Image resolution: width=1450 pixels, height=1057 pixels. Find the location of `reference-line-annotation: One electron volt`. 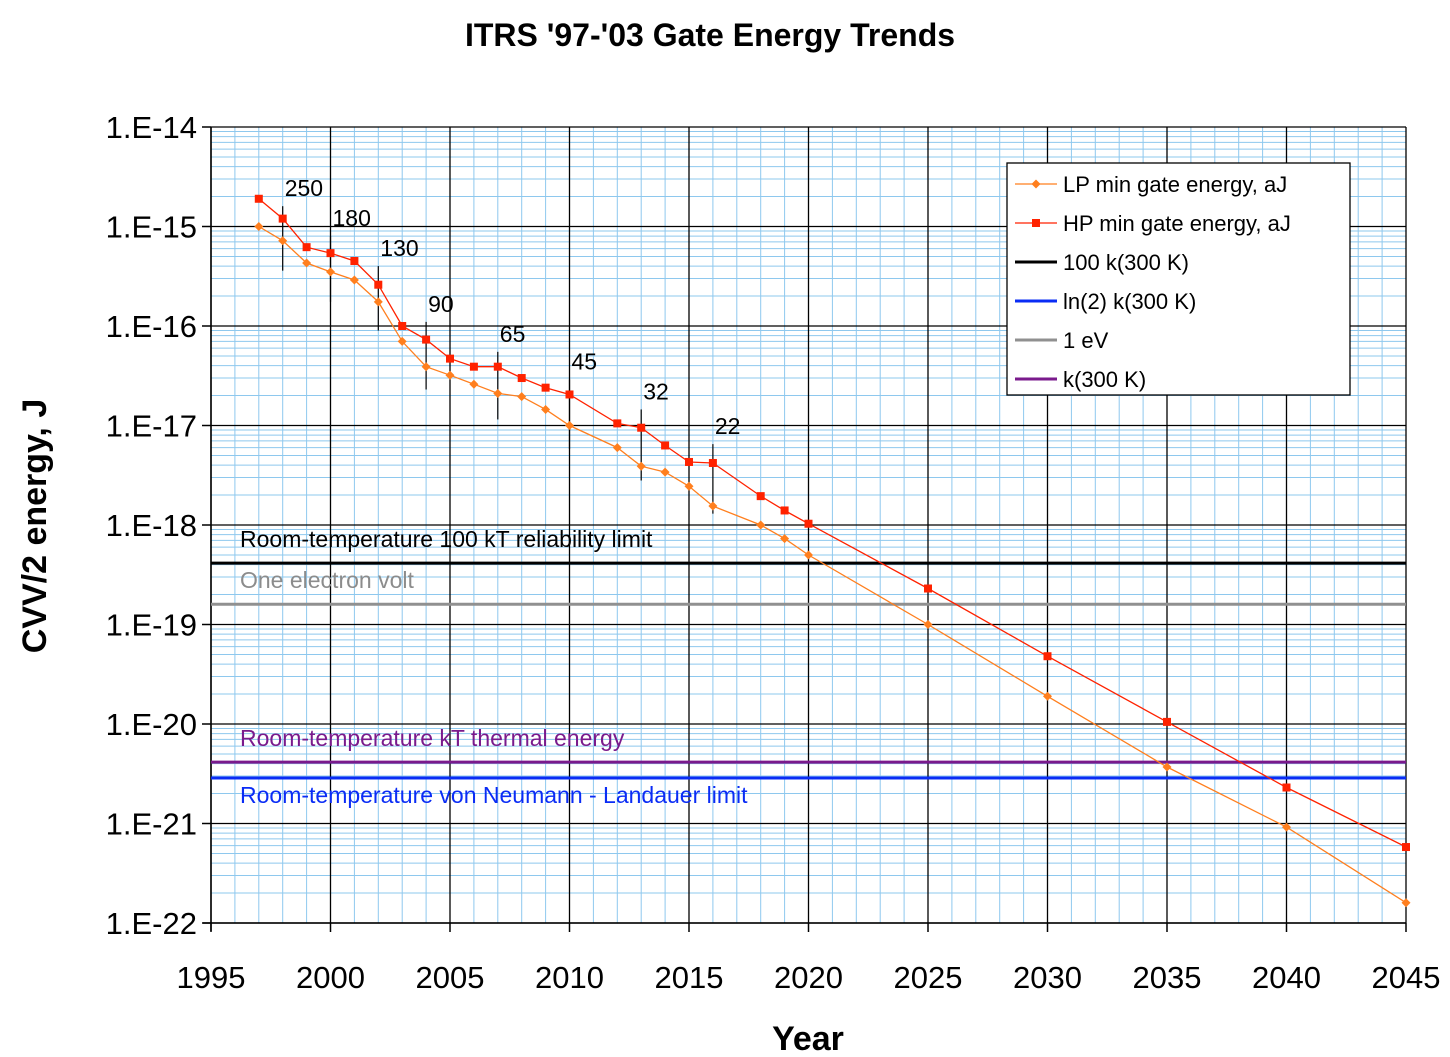

reference-line-annotation: One electron volt is located at coordinates (327, 580).